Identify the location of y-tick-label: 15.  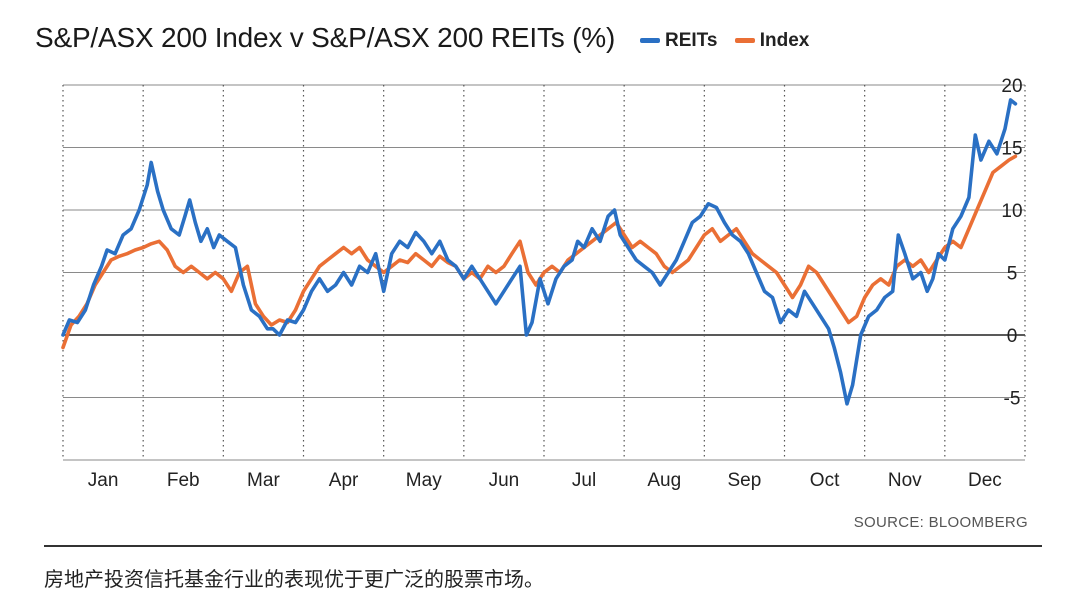
(1011, 149).